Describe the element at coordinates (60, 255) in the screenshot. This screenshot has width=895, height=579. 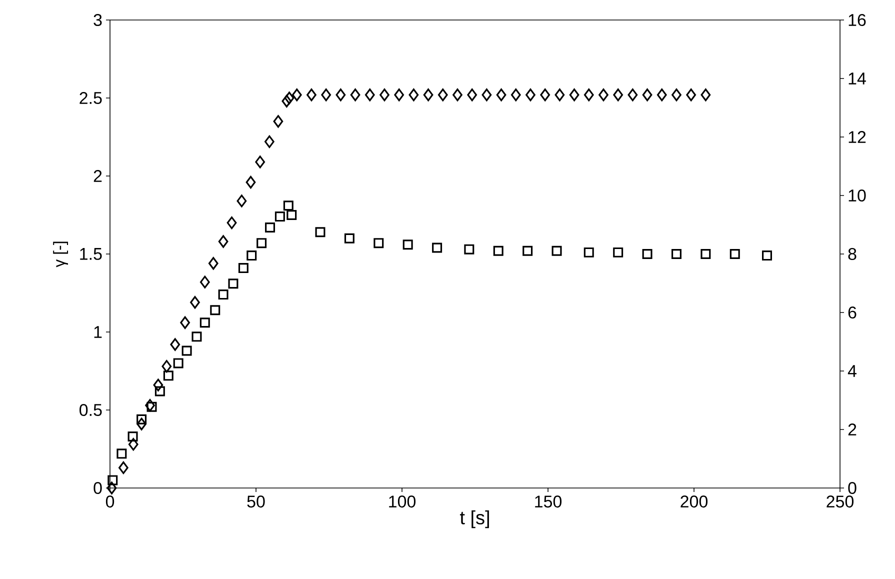
I see `y-axis-title: γ [-]` at that location.